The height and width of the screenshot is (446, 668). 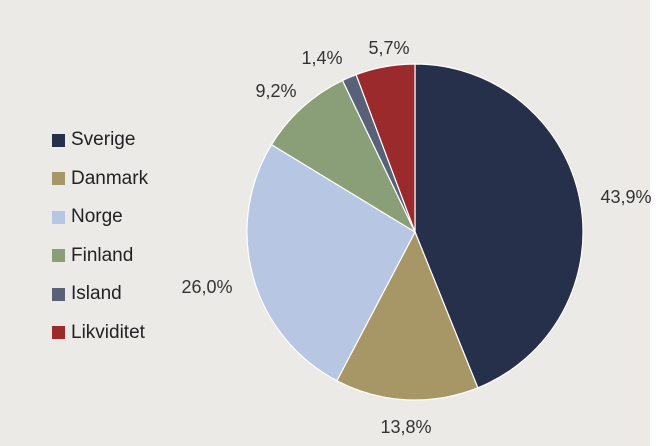 What do you see at coordinates (97, 217) in the screenshot?
I see `legend-label-norge: Norge` at bounding box center [97, 217].